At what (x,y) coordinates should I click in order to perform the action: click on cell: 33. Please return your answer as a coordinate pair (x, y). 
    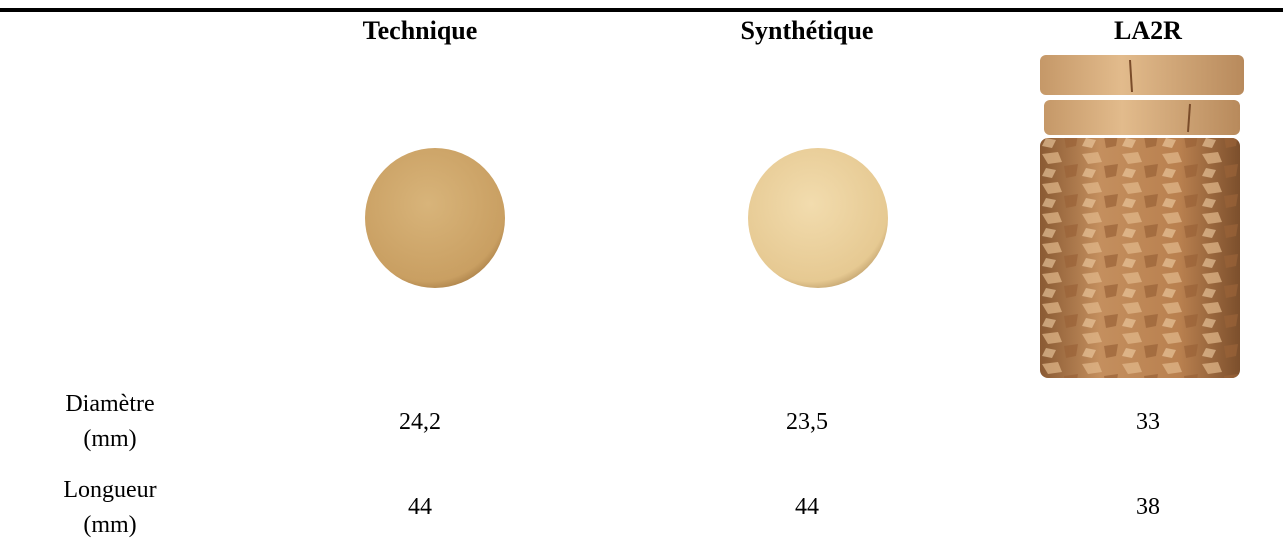
    Looking at the image, I should click on (1148, 422).